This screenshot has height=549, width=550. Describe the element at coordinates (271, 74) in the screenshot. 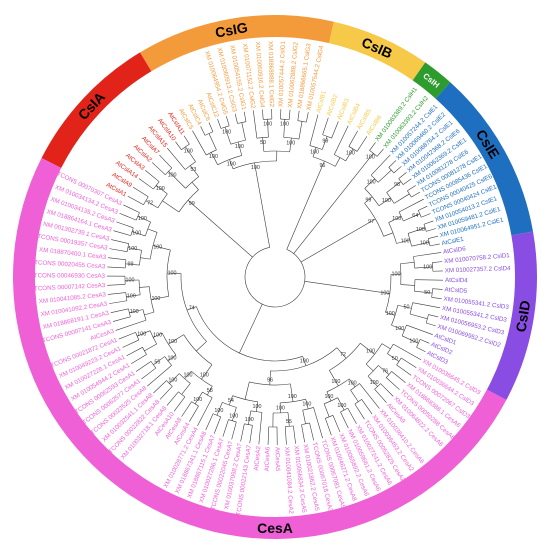

I see `leaf-label: XM 018868888.1 CslG2` at that location.